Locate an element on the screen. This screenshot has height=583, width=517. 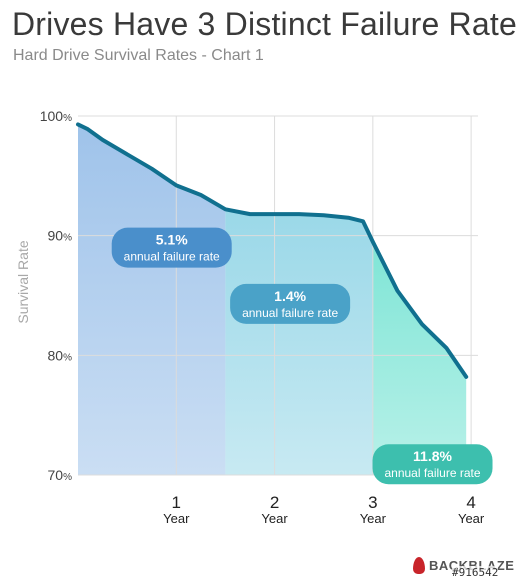
chart-title: Drives Have 3 Distinct Failure Rates is located at coordinates (264, 24).